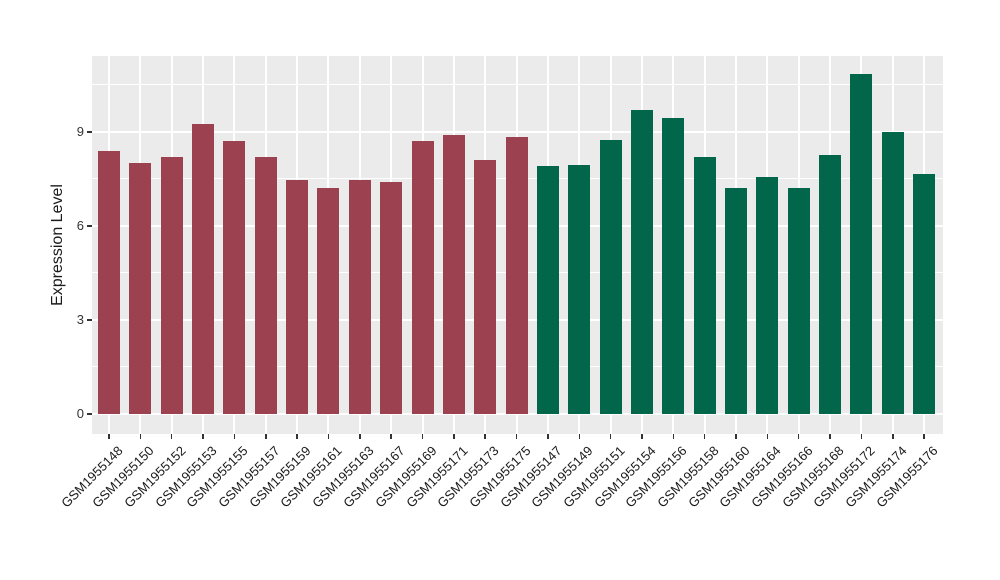 The height and width of the screenshot is (580, 1000). Describe the element at coordinates (673, 265) in the screenshot. I see `bar-GSM1955156` at that location.